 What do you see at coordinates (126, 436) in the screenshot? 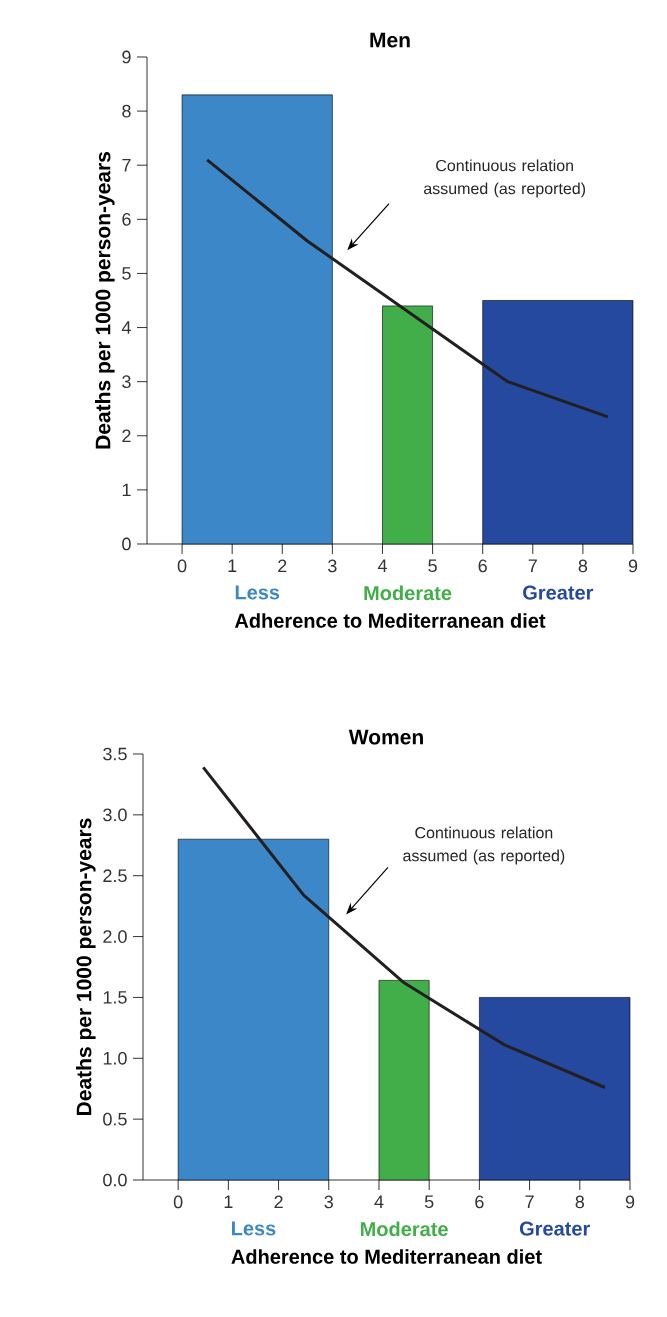
I see `y-tick-label: 2` at bounding box center [126, 436].